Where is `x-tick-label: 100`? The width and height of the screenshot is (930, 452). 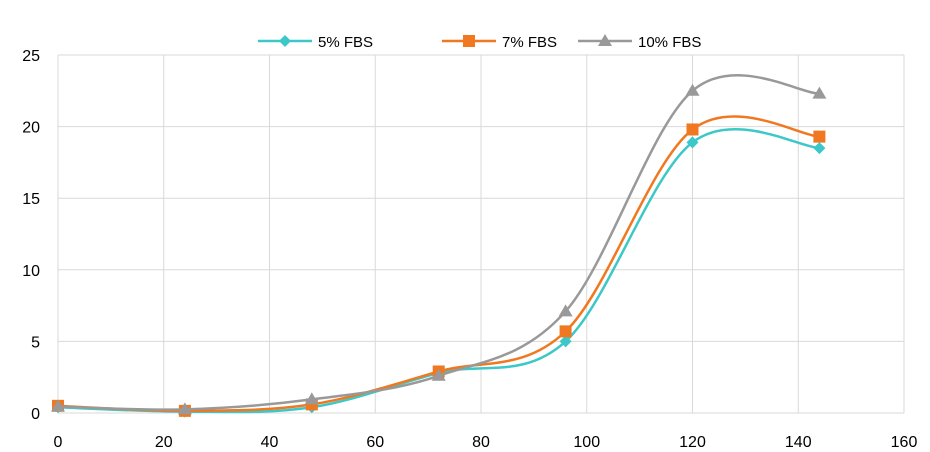
x-tick-label: 100 is located at coordinates (586, 442).